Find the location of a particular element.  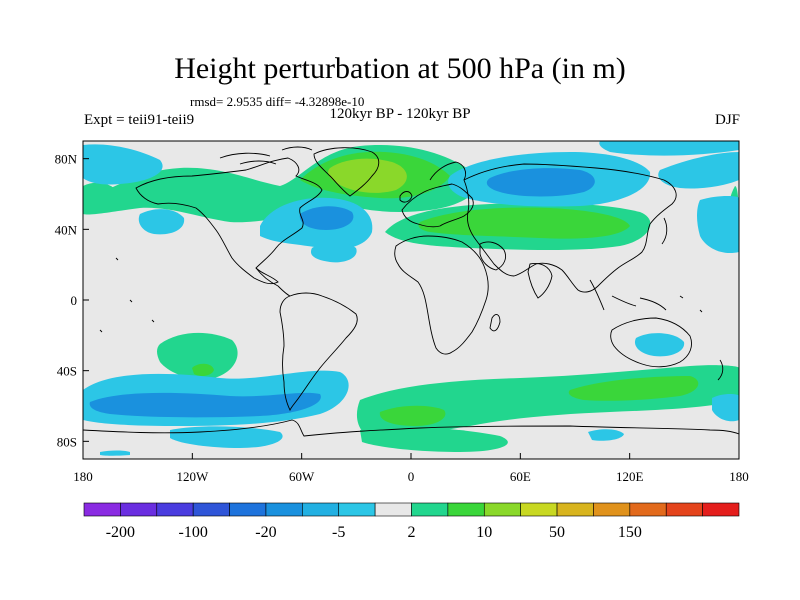

x-tick-label: 60E is located at coordinates (520, 476).